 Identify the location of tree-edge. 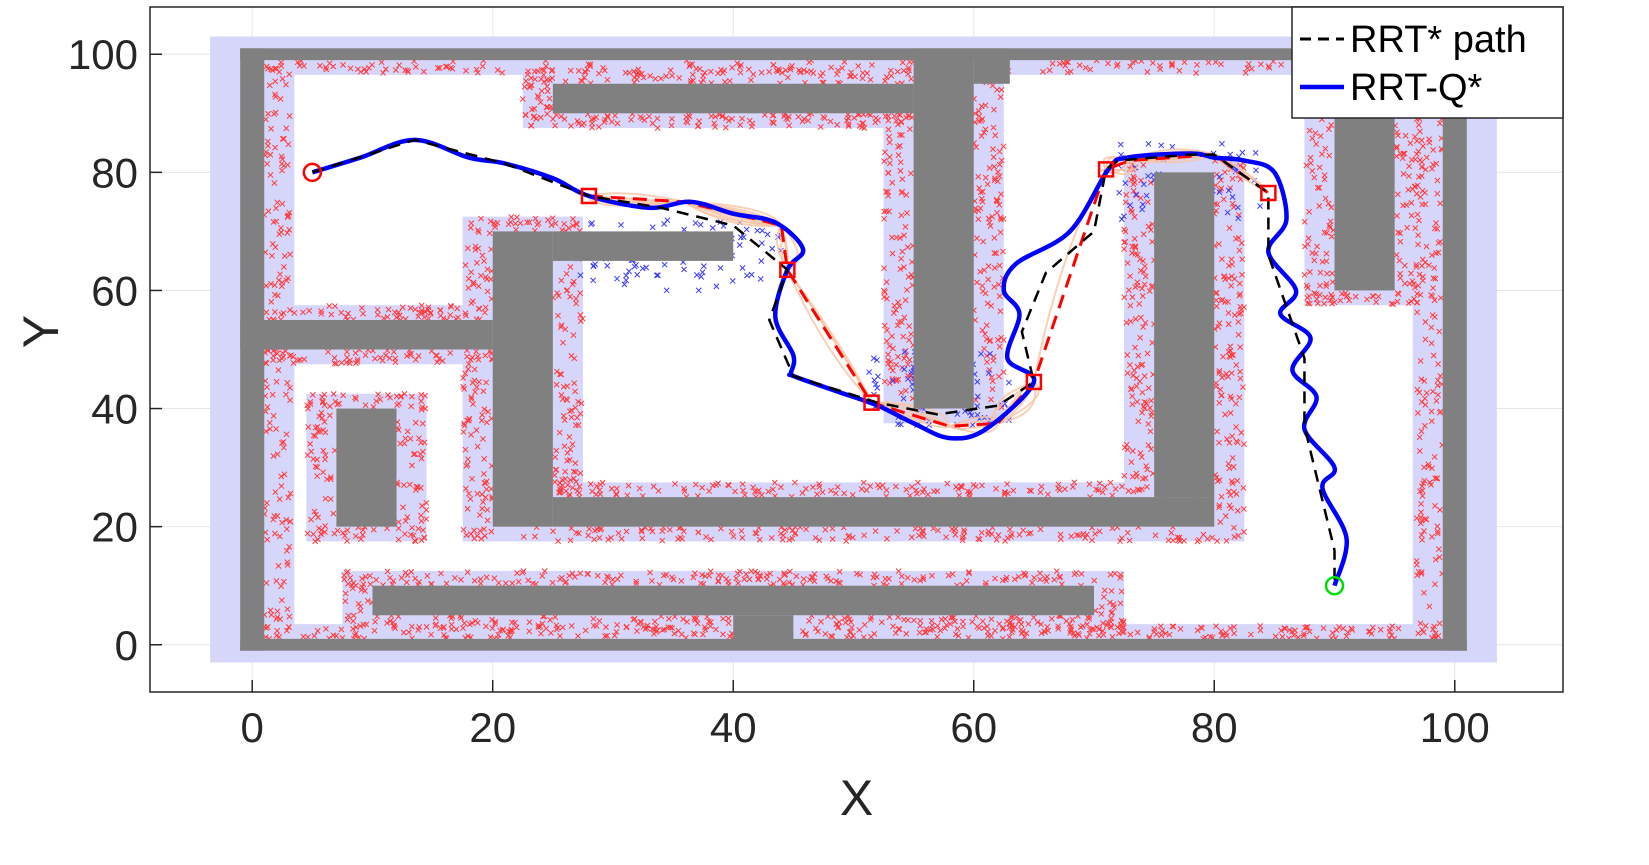
(1119, 168).